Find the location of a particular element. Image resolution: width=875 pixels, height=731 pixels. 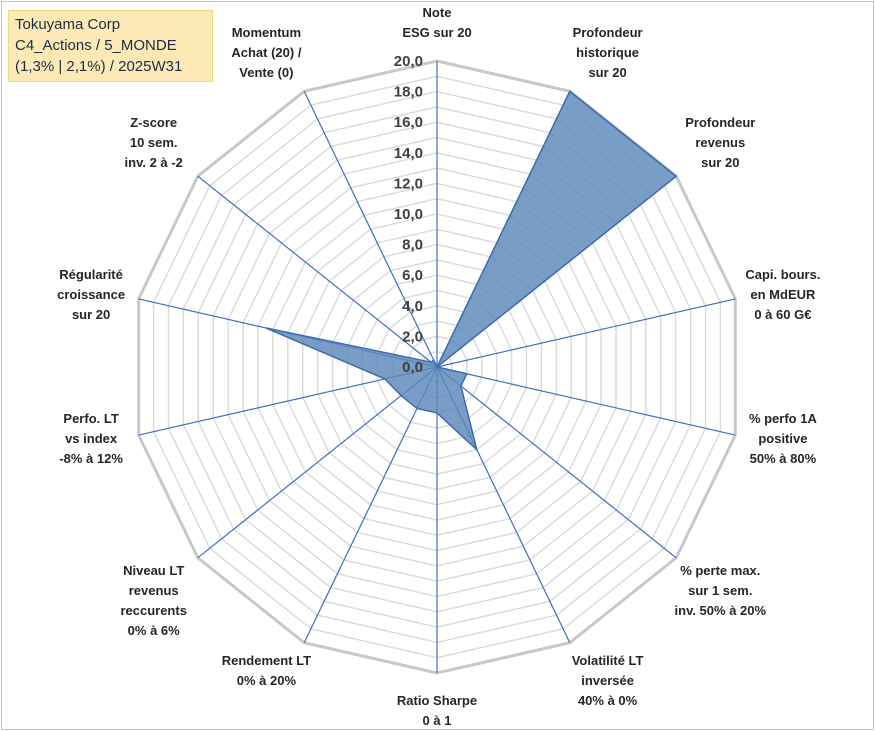

radar-axis-label-line: croissance is located at coordinates (91, 294).